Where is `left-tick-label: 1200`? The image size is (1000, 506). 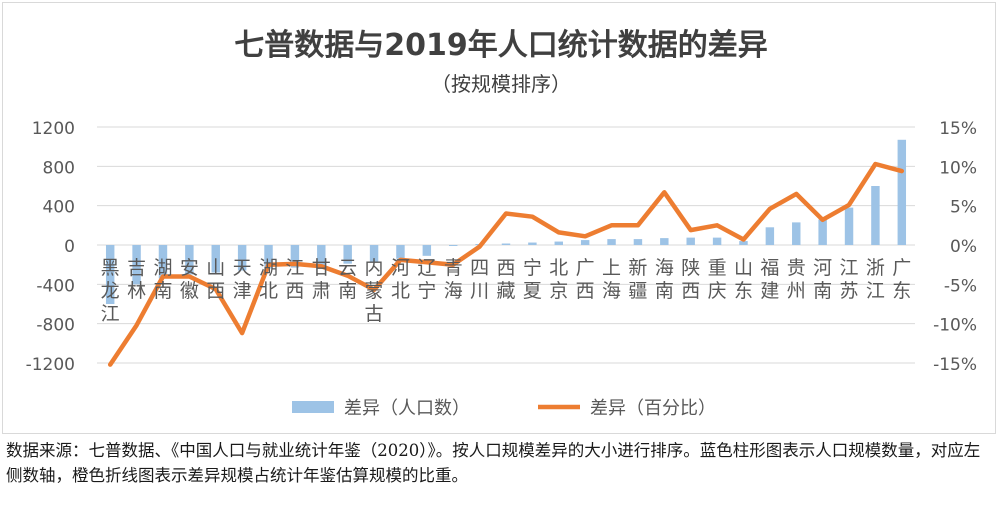 left-tick-label: 1200 is located at coordinates (53, 129).